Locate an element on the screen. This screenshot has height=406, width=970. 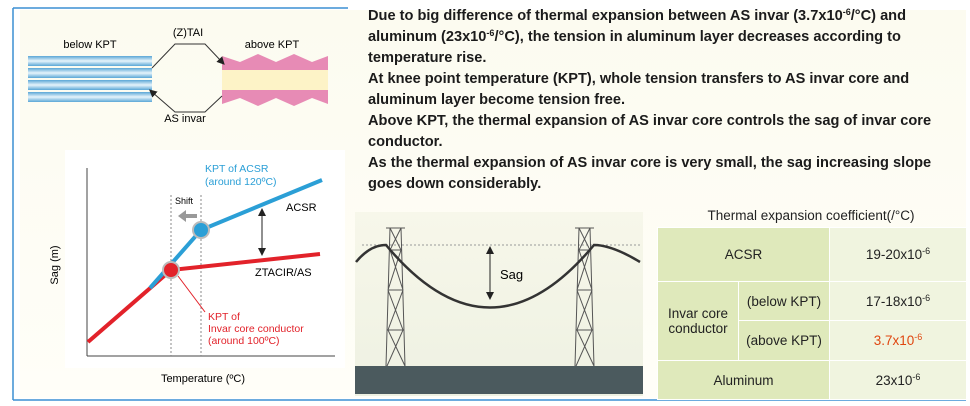
cell: 3.7x10-6 is located at coordinates (898, 340).